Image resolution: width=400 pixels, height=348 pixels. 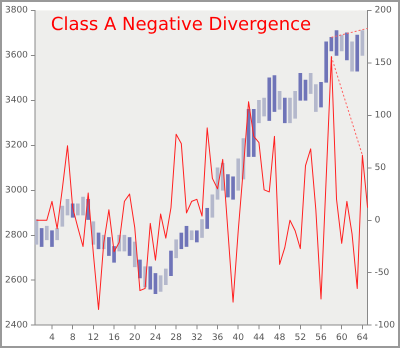 I want to click on x-tick-label: 16, so click(x=114, y=337).